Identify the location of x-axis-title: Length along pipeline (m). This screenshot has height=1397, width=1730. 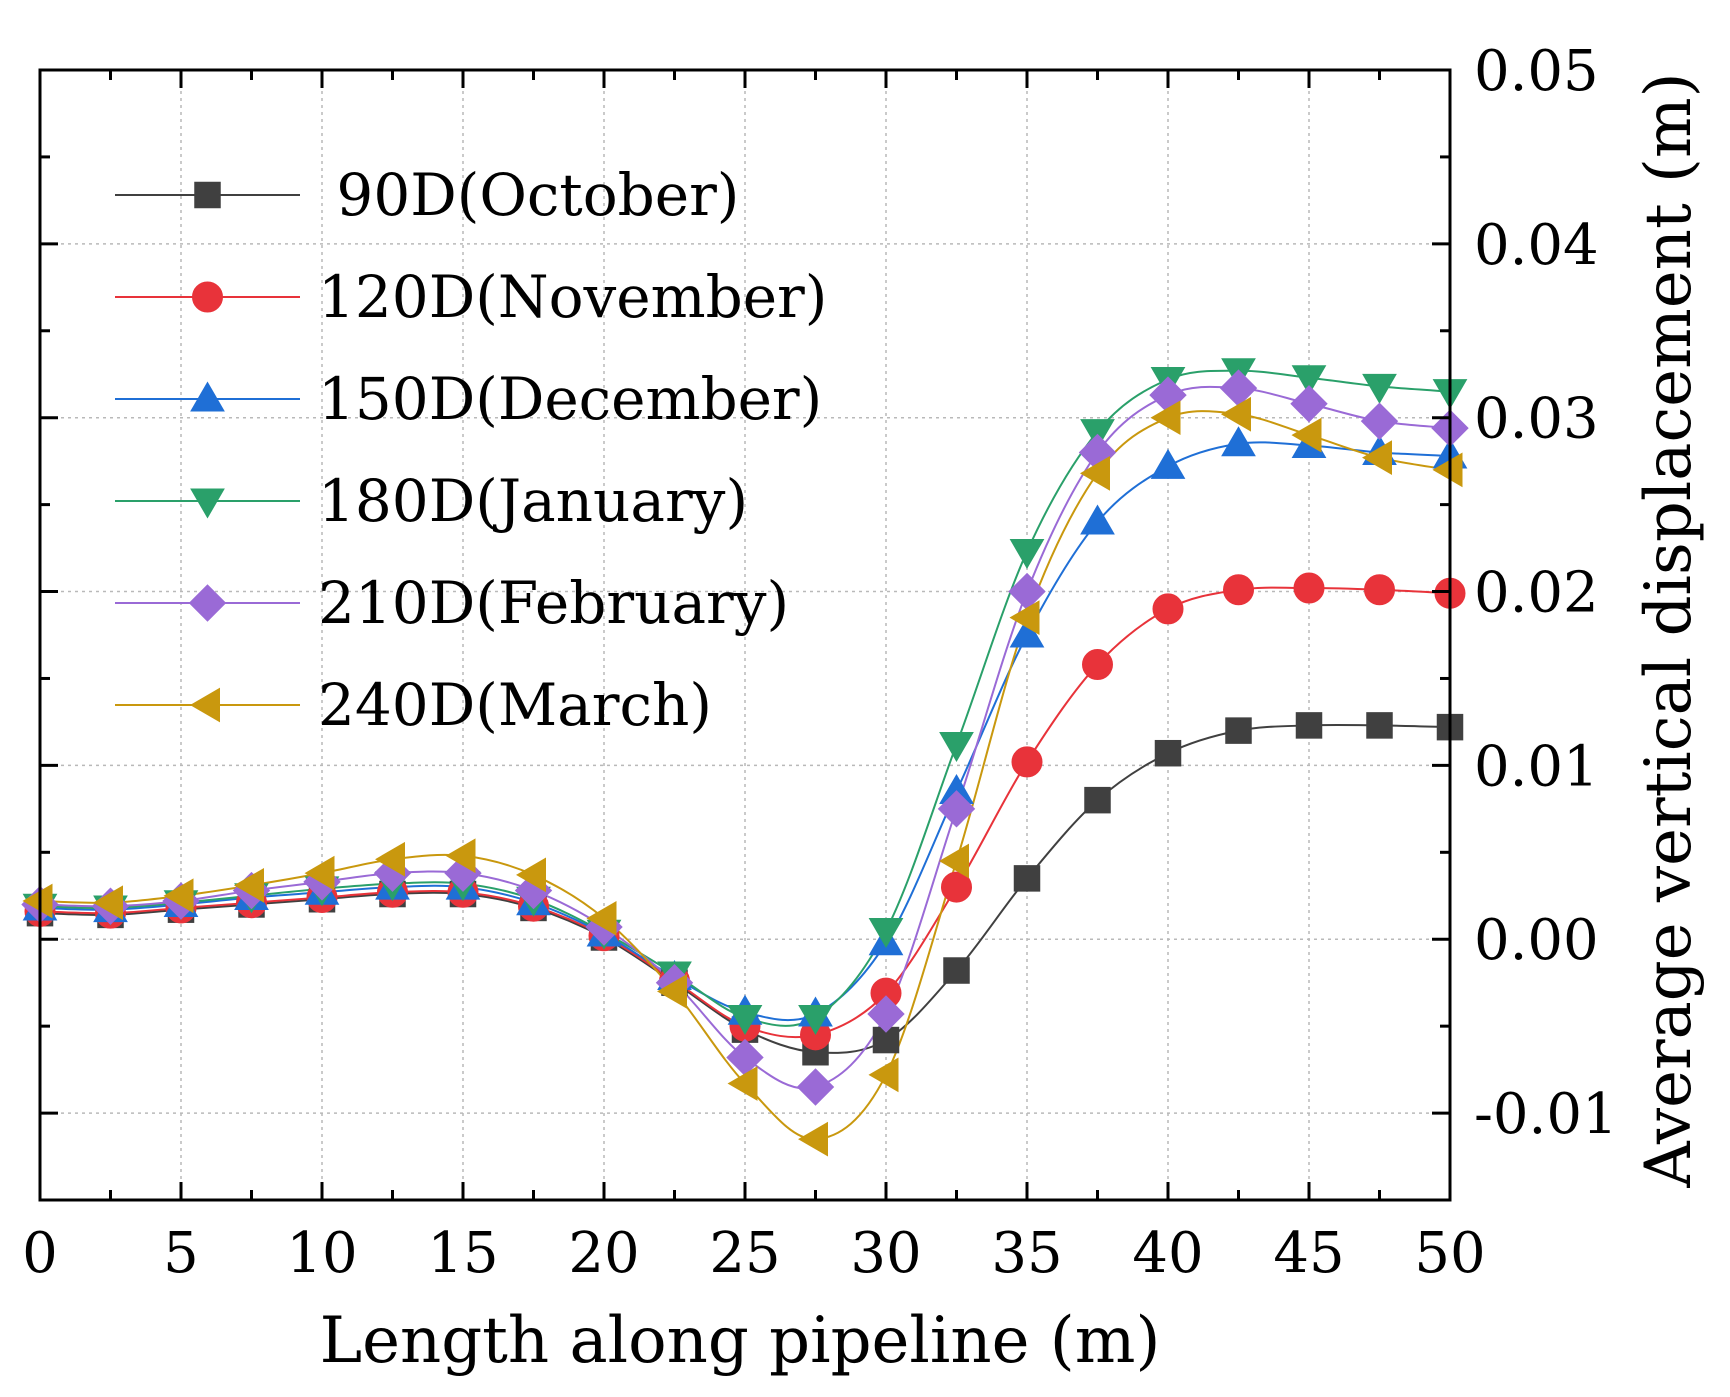
(740, 1341).